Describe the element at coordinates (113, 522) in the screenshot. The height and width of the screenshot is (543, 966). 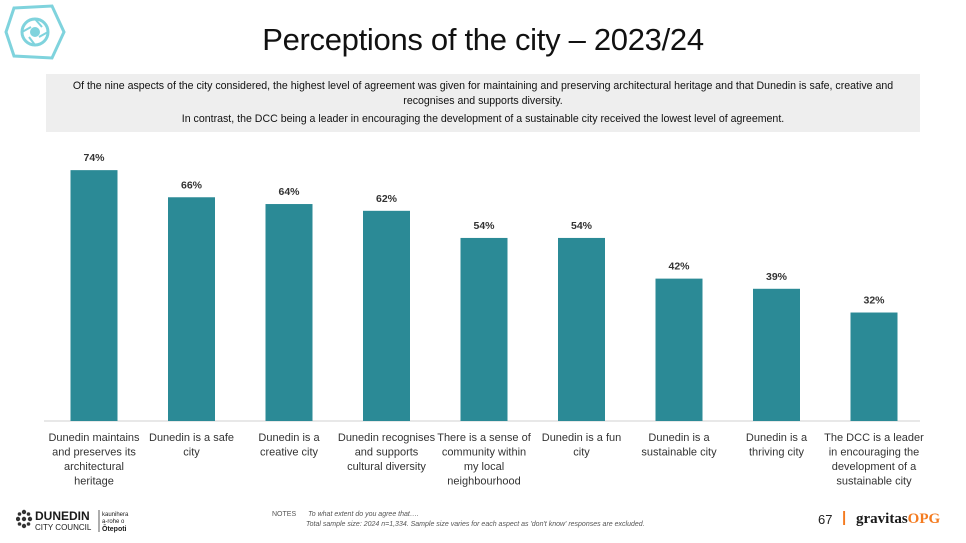
I see `logo-maori-line-2: a-rohe o` at that location.